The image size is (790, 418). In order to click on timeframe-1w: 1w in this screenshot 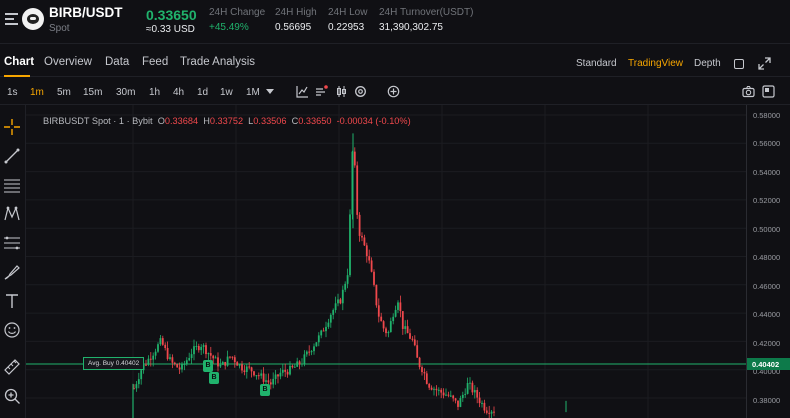, I will do `click(226, 92)`.